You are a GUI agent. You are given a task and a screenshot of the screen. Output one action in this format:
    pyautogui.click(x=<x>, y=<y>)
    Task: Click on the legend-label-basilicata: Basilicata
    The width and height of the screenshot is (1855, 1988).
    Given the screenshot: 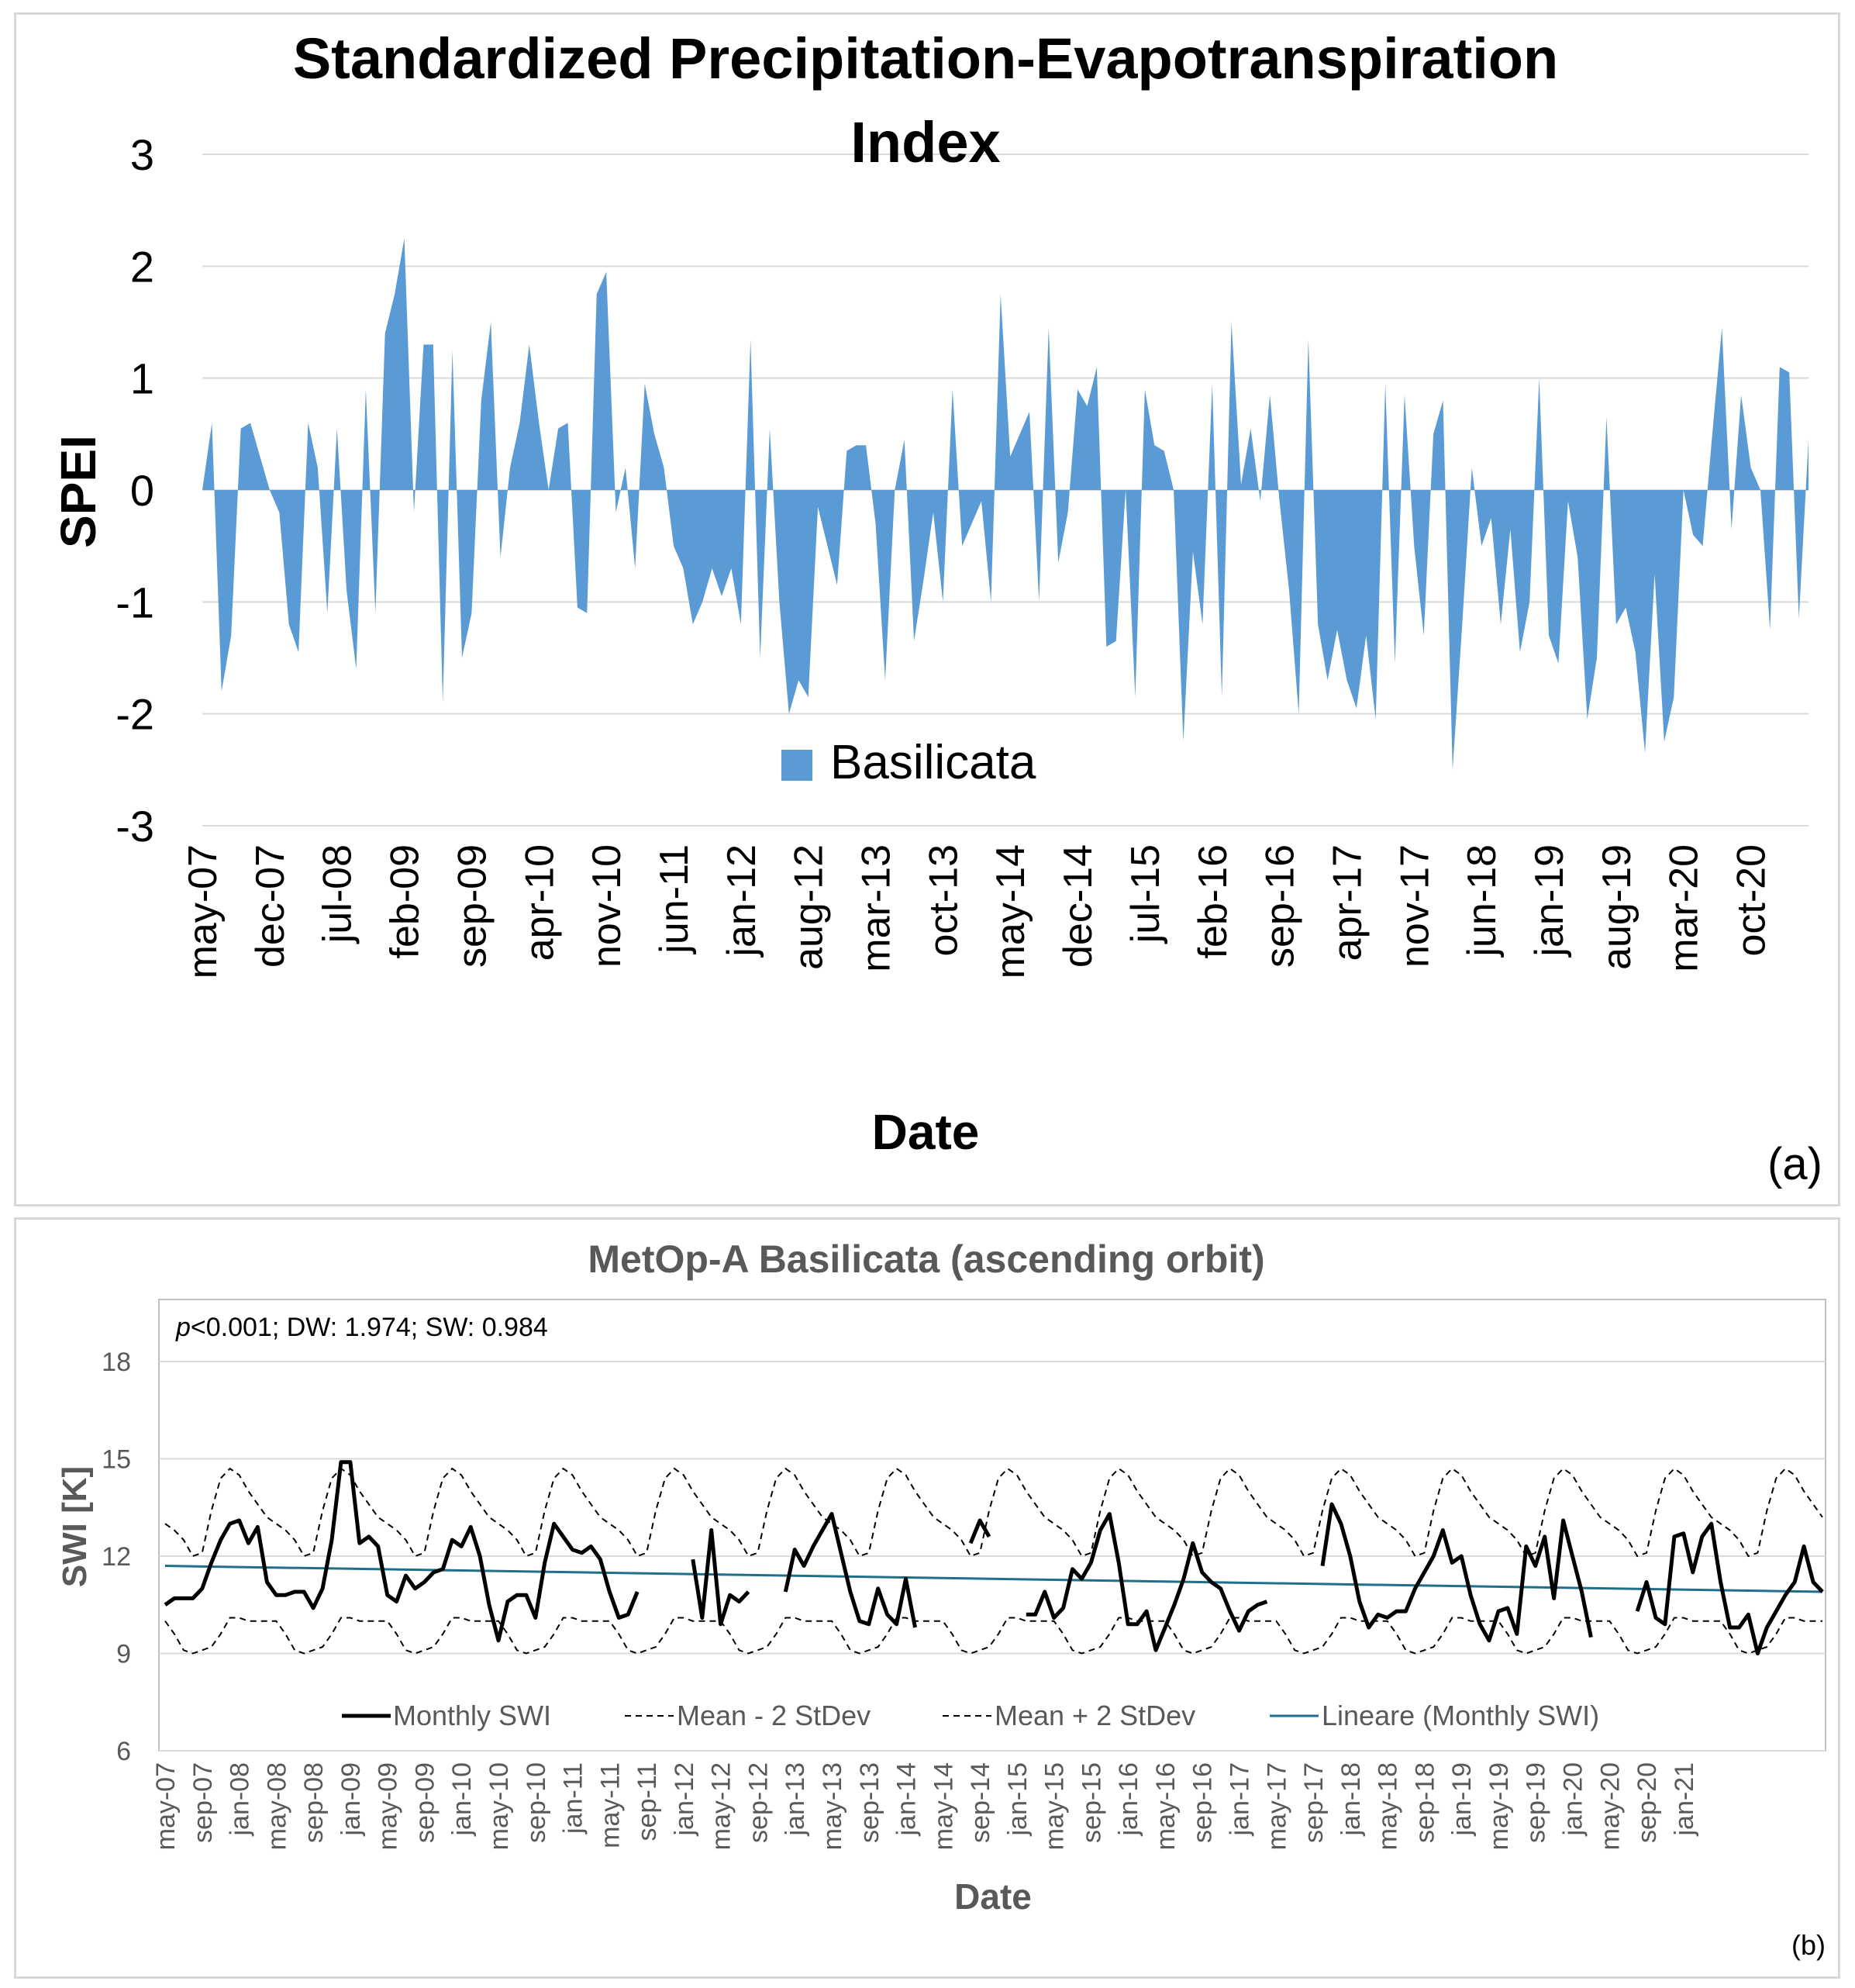 What is the action you would take?
    pyautogui.click(x=933, y=762)
    